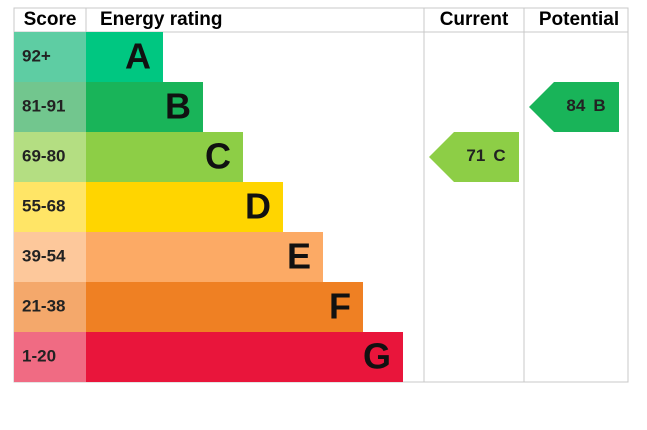  Describe the element at coordinates (258, 206) in the screenshot. I see `rating-letter: D` at that location.